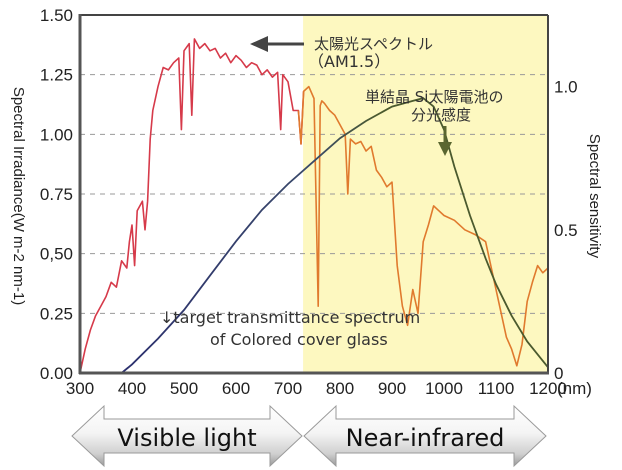 The width and height of the screenshot is (622, 470). I want to click on target-label-line1: ↓target transmittance spectrum, so click(290, 317).